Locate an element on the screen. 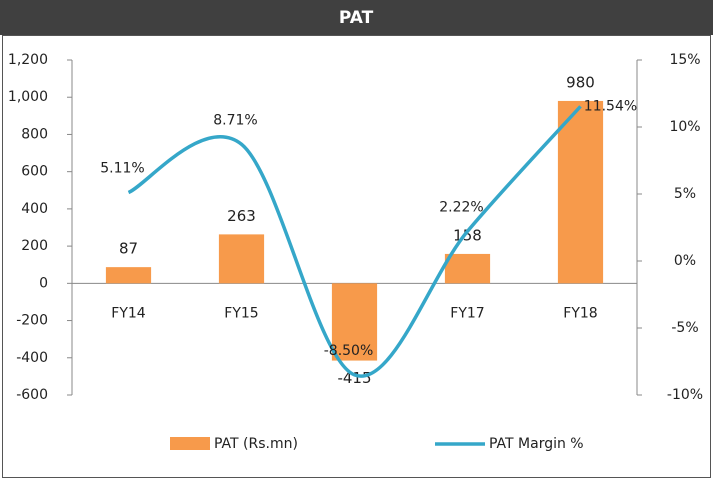  line-value-label: 5.11% is located at coordinates (122, 169).